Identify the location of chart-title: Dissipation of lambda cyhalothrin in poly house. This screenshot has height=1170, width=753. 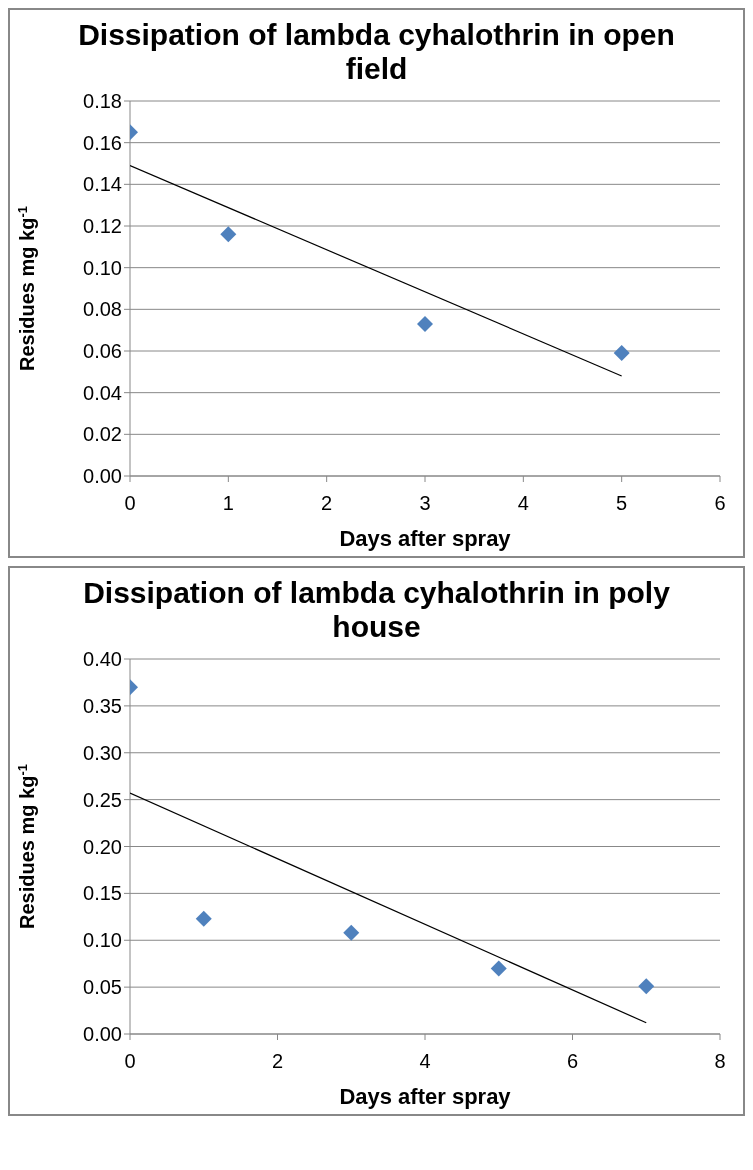
(376, 609).